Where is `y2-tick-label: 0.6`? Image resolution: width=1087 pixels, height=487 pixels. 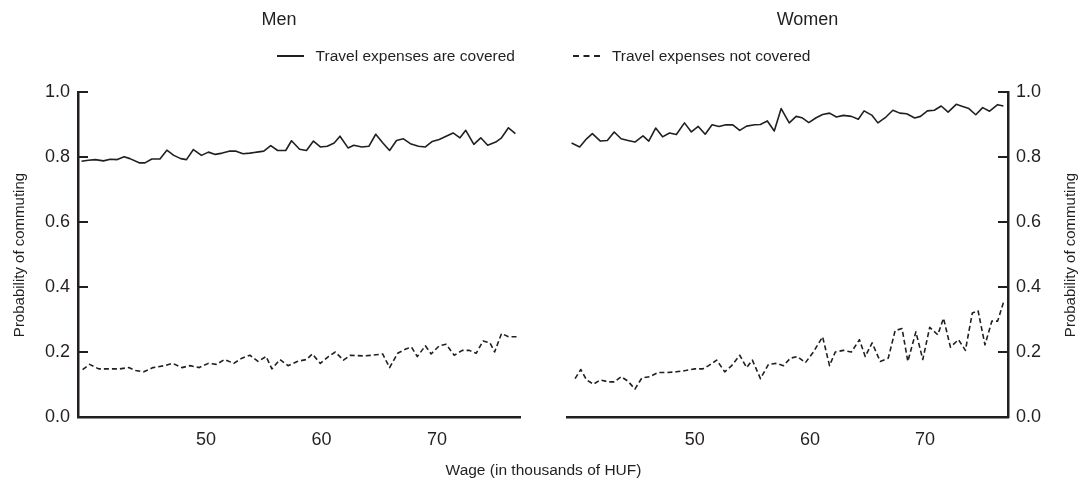 y2-tick-label: 0.6 is located at coordinates (1029, 220).